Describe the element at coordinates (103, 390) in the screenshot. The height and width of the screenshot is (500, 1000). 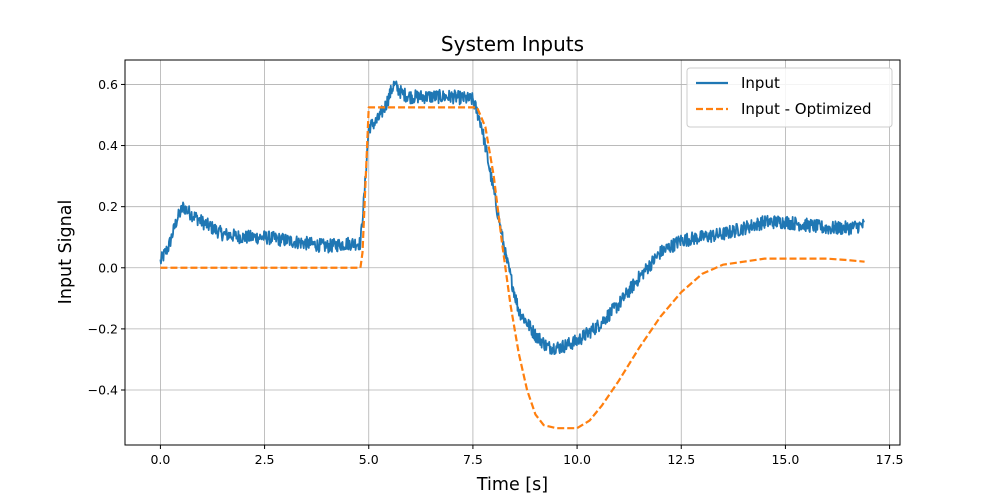
I see `y-tick-label: −0.4` at that location.